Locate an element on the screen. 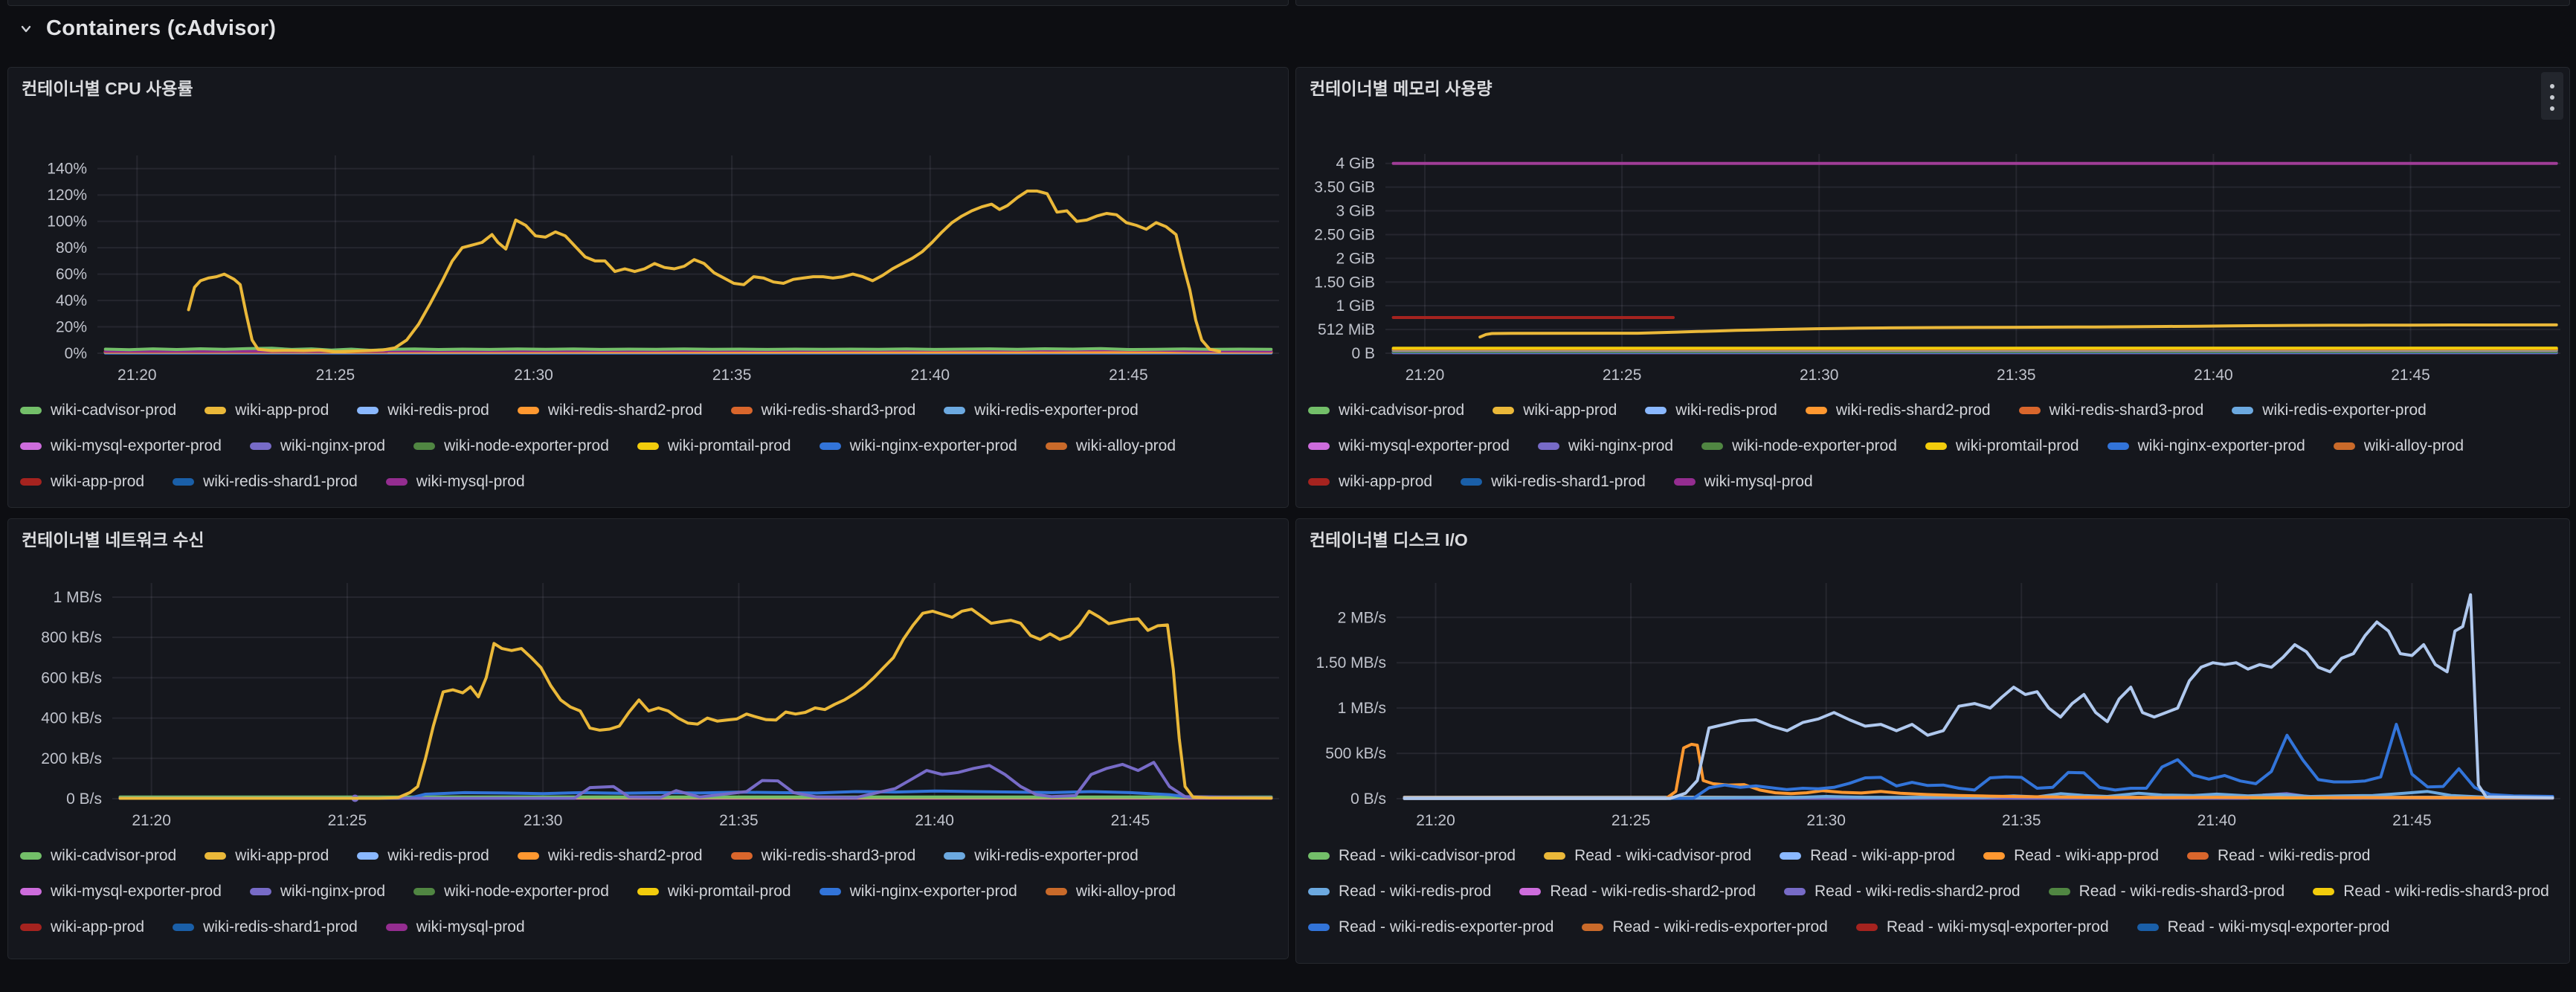 The image size is (2576, 992). legend-item: wiki-redis-shard2-prod is located at coordinates (1898, 410).